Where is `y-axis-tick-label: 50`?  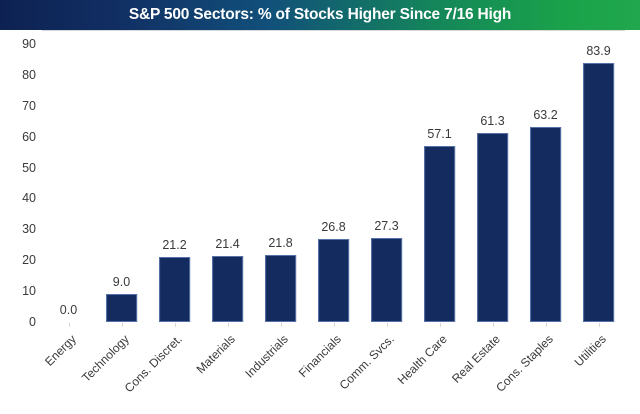 y-axis-tick-label: 50 is located at coordinates (29, 167).